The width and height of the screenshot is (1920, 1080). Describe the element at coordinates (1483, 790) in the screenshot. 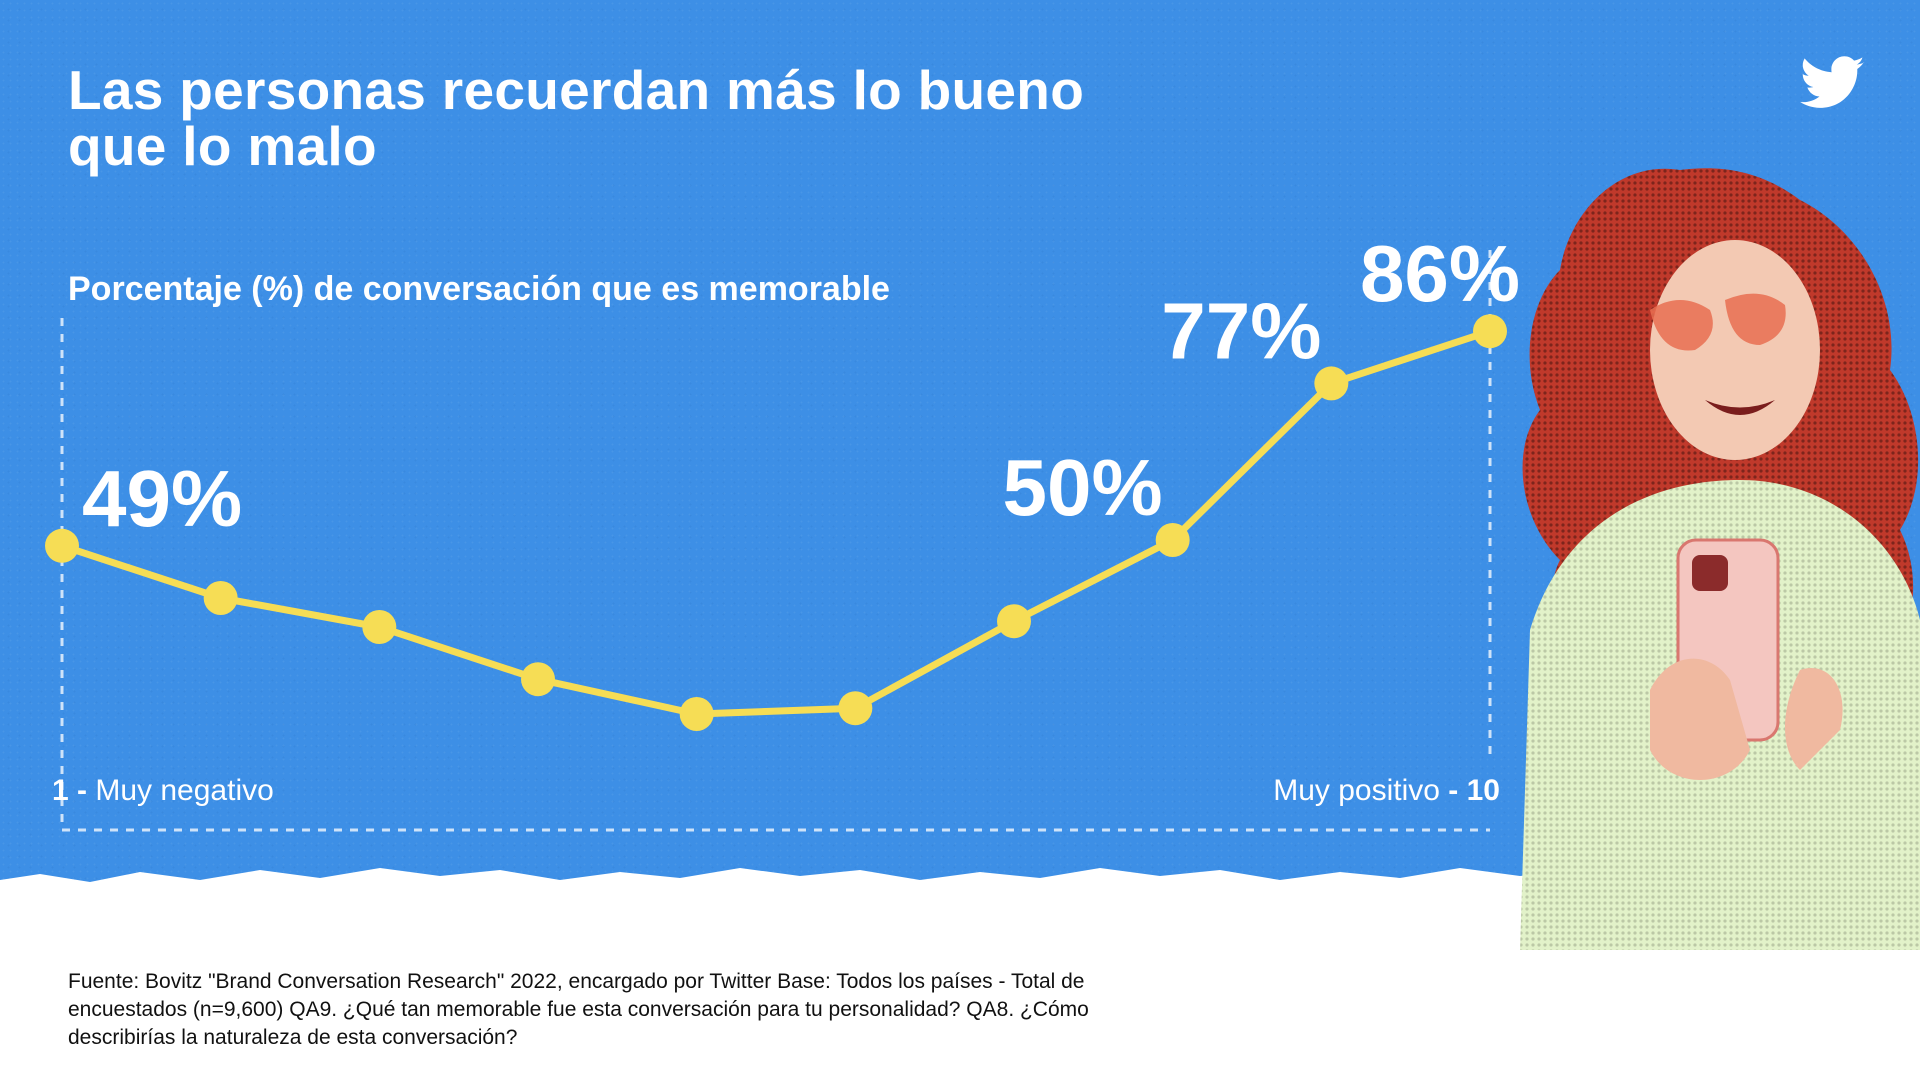

I see `x-end-number: 10` at that location.